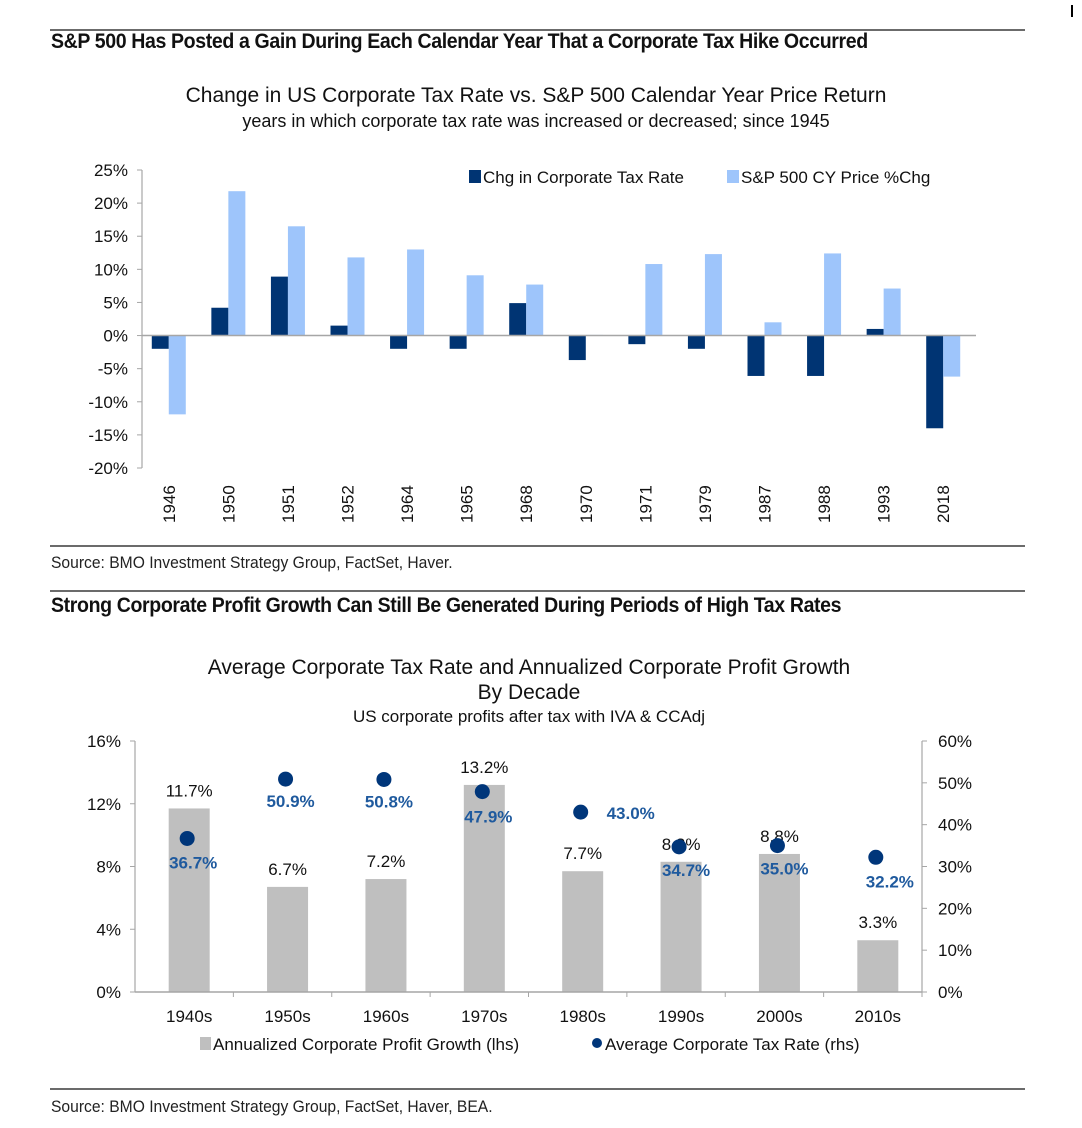 The width and height of the screenshot is (1082, 1128). Describe the element at coordinates (779, 836) in the screenshot. I see `bar-value-label: 8.8%` at that location.